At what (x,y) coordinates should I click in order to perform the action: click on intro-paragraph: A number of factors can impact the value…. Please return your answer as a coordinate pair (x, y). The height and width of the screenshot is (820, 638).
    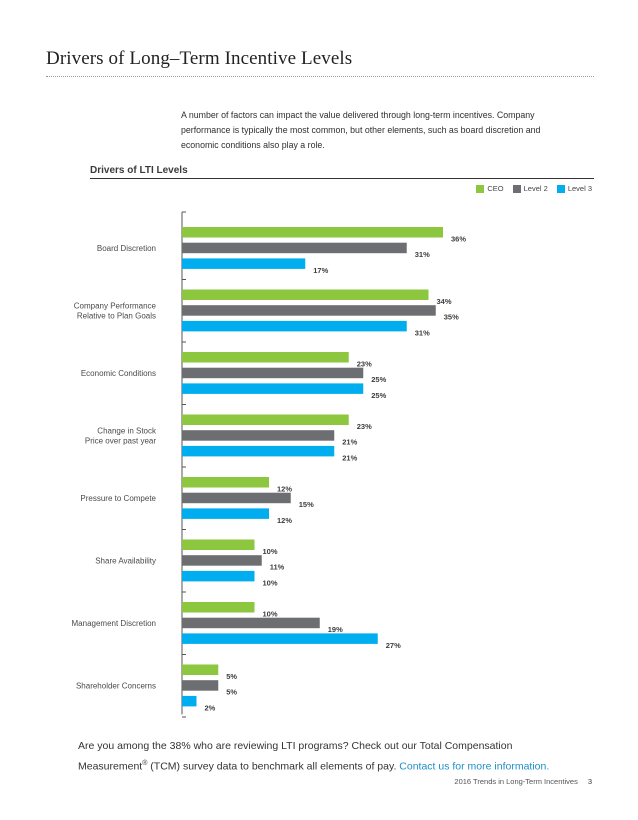
    Looking at the image, I should click on (361, 130).